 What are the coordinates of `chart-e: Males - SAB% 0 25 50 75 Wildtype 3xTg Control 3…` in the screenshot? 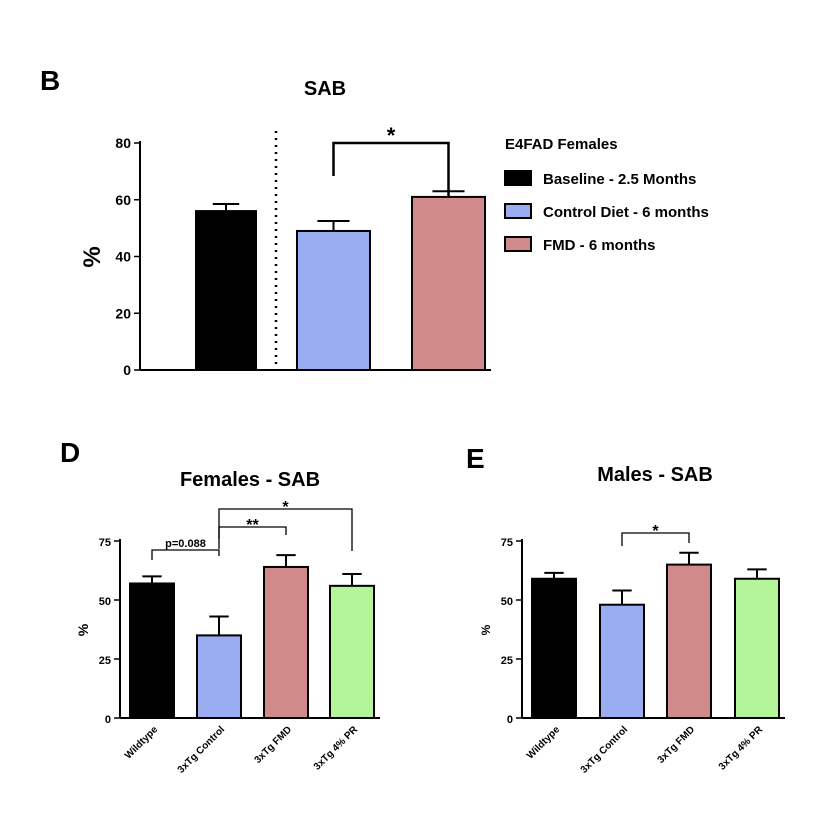 It's located at (632, 620).